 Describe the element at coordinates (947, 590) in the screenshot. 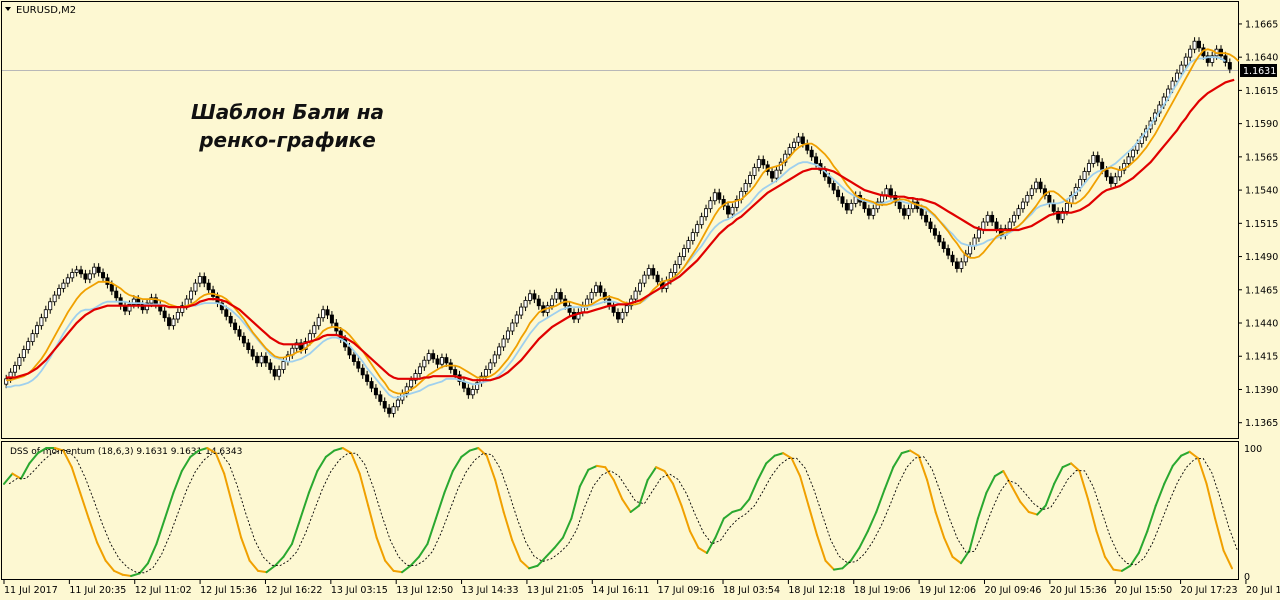

I see `time-tick-label: 19 Jul 12:06` at that location.